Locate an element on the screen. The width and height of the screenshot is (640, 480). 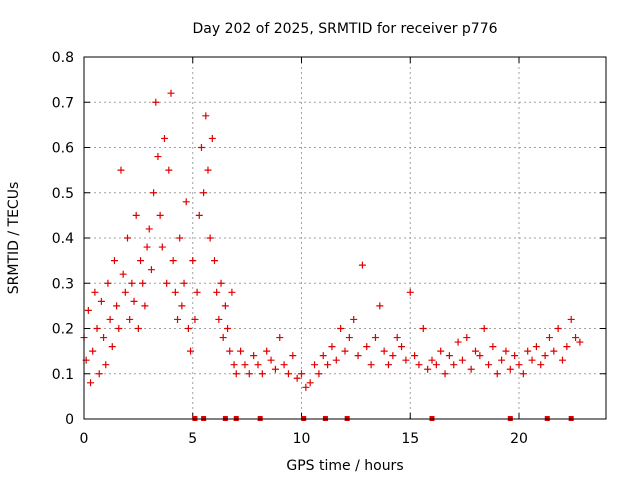
y-tick-label: 0.4 is located at coordinates (63, 239).